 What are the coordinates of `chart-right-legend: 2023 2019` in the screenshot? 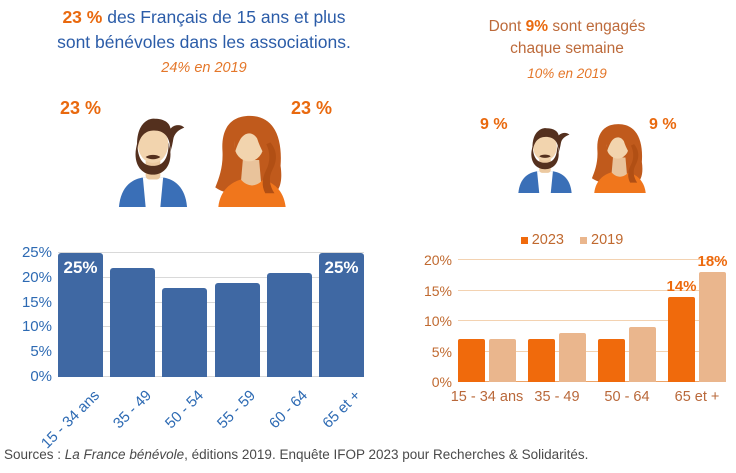 It's located at (572, 240).